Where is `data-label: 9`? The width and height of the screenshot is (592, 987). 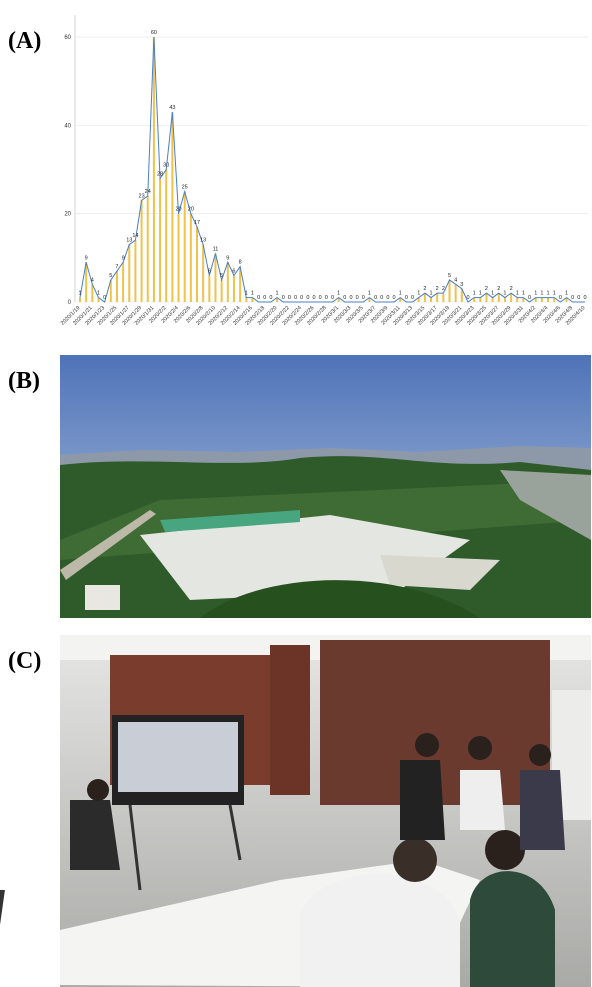 data-label: 9 is located at coordinates (227, 258).